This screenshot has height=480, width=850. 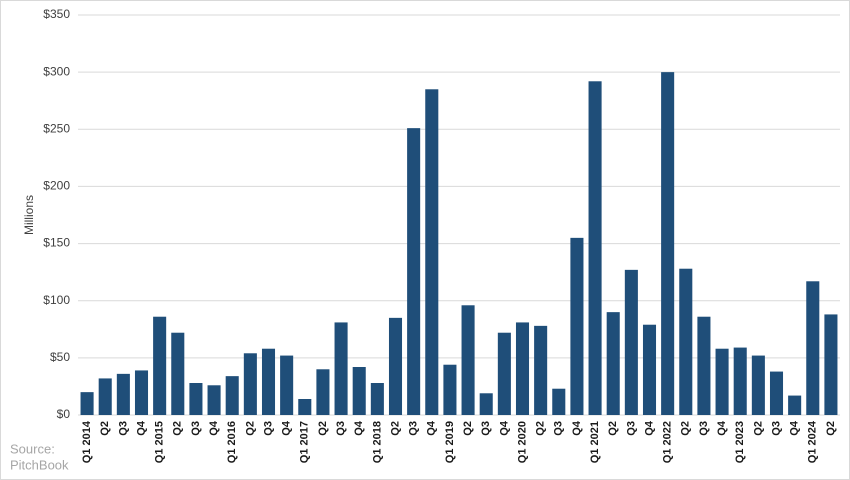 I want to click on source-label: Source:, so click(x=32, y=448).